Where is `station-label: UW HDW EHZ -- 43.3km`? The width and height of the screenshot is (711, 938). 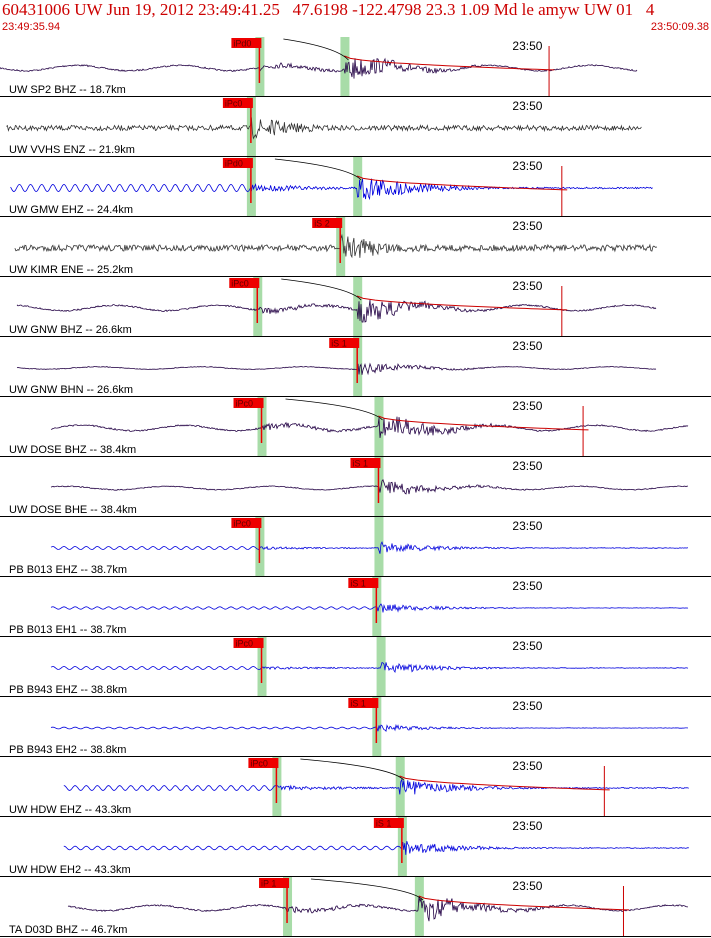
station-label: UW HDW EHZ -- 43.3km is located at coordinates (70, 810).